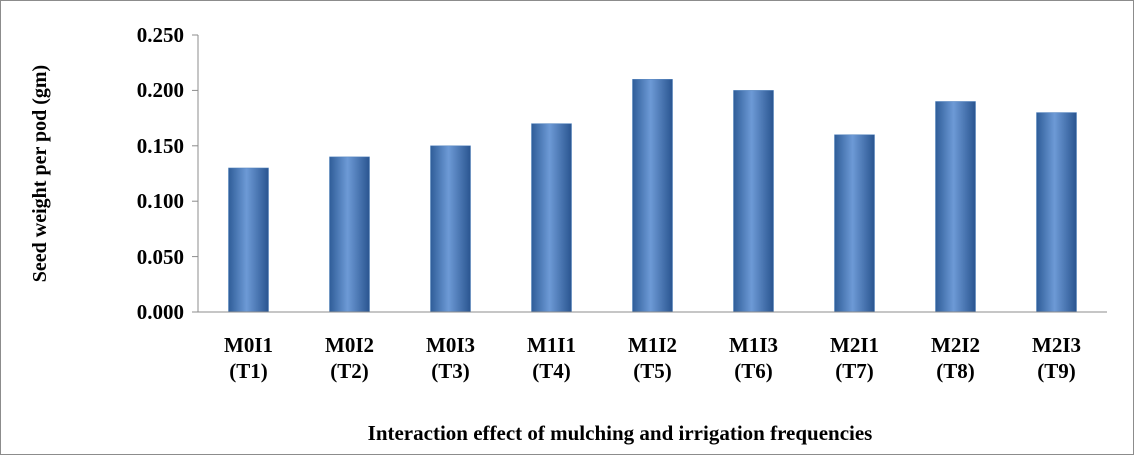  I want to click on x-tick-label: M0I3 (T3), so click(450, 358).